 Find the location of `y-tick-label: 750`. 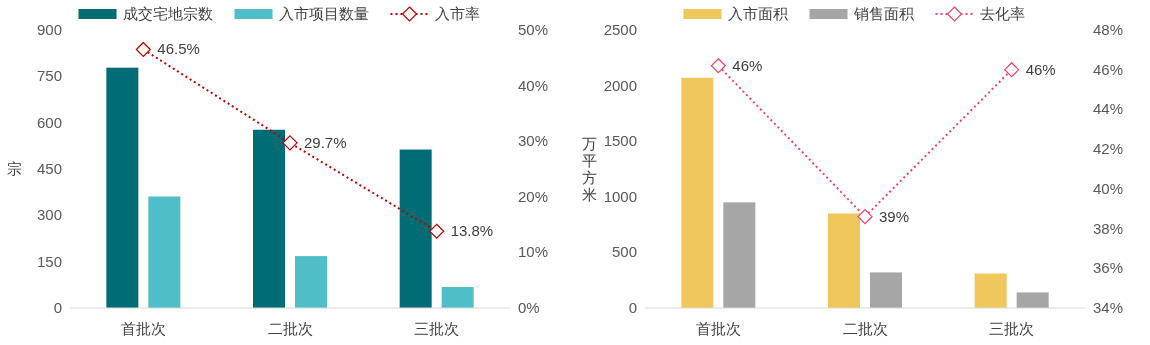

y-tick-label: 750 is located at coordinates (49, 76).